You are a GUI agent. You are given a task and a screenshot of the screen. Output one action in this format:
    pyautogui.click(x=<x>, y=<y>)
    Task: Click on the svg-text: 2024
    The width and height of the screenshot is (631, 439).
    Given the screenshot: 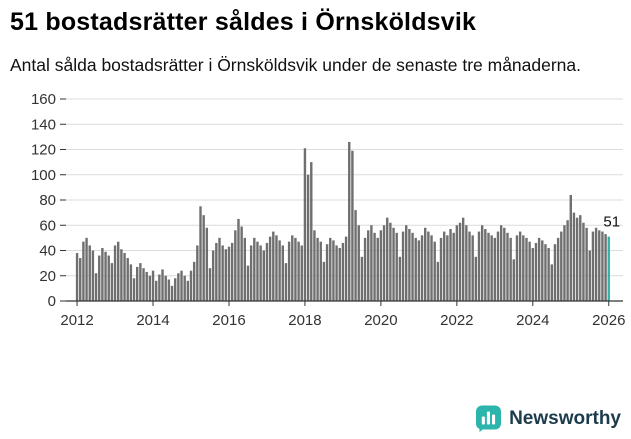 What is the action you would take?
    pyautogui.click(x=532, y=320)
    